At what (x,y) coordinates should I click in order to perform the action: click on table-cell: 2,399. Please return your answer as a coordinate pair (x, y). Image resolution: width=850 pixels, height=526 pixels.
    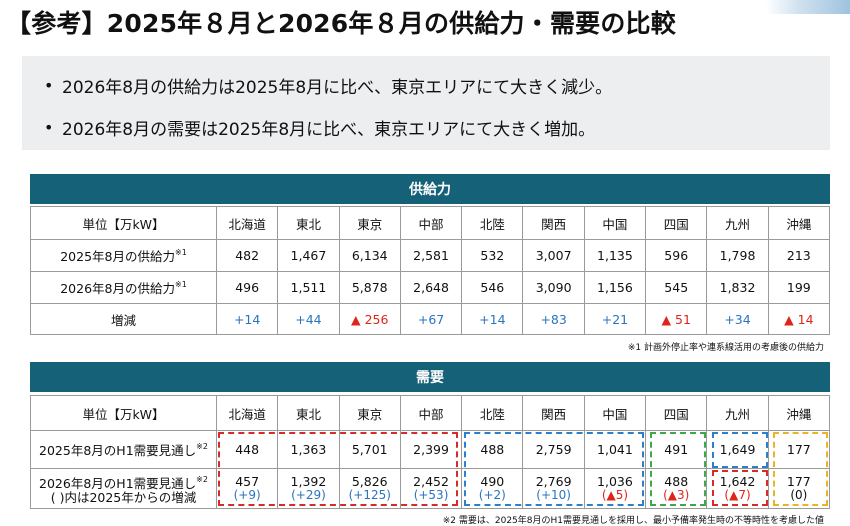
    Looking at the image, I should click on (431, 449).